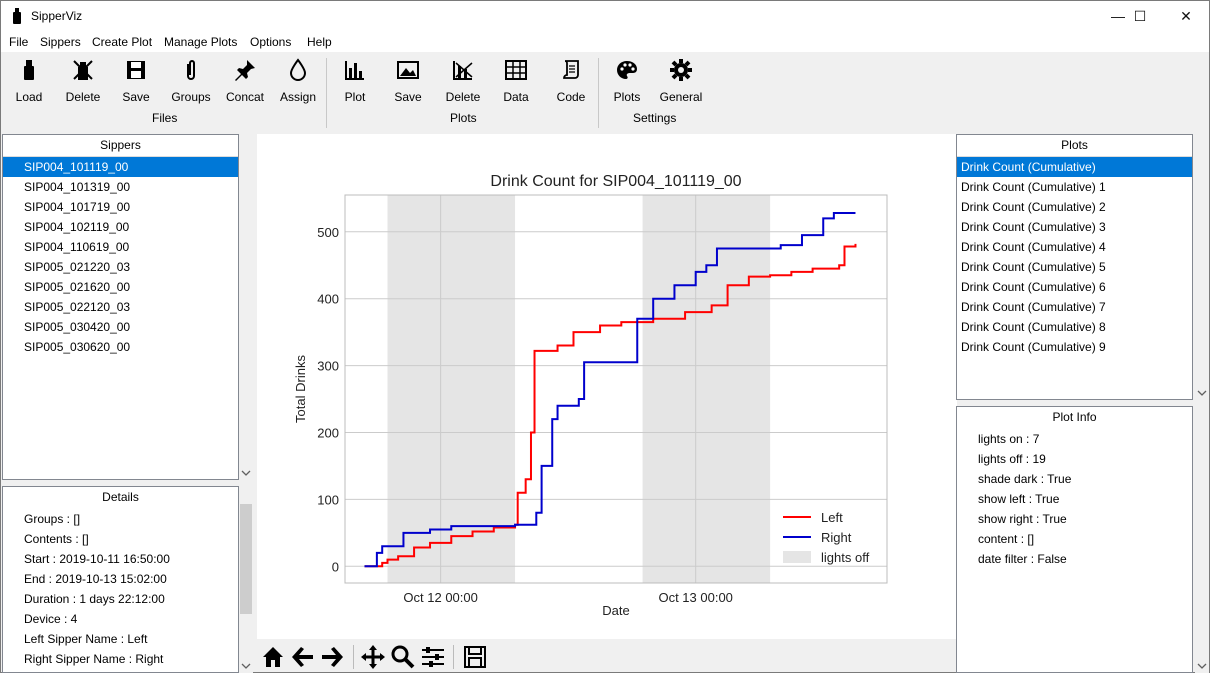 Image resolution: width=1210 pixels, height=673 pixels. What do you see at coordinates (328, 432) in the screenshot?
I see `y-tick-label: 200` at bounding box center [328, 432].